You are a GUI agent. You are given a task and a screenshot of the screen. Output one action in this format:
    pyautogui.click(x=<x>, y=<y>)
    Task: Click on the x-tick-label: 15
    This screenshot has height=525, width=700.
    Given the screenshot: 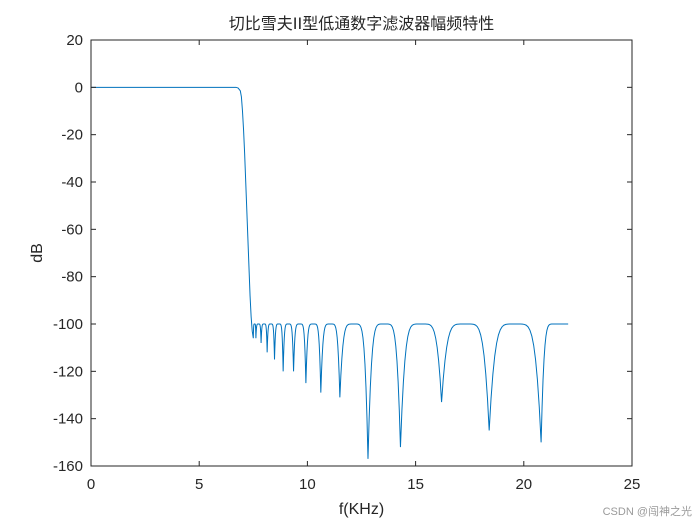 What is the action you would take?
    pyautogui.click(x=415, y=484)
    